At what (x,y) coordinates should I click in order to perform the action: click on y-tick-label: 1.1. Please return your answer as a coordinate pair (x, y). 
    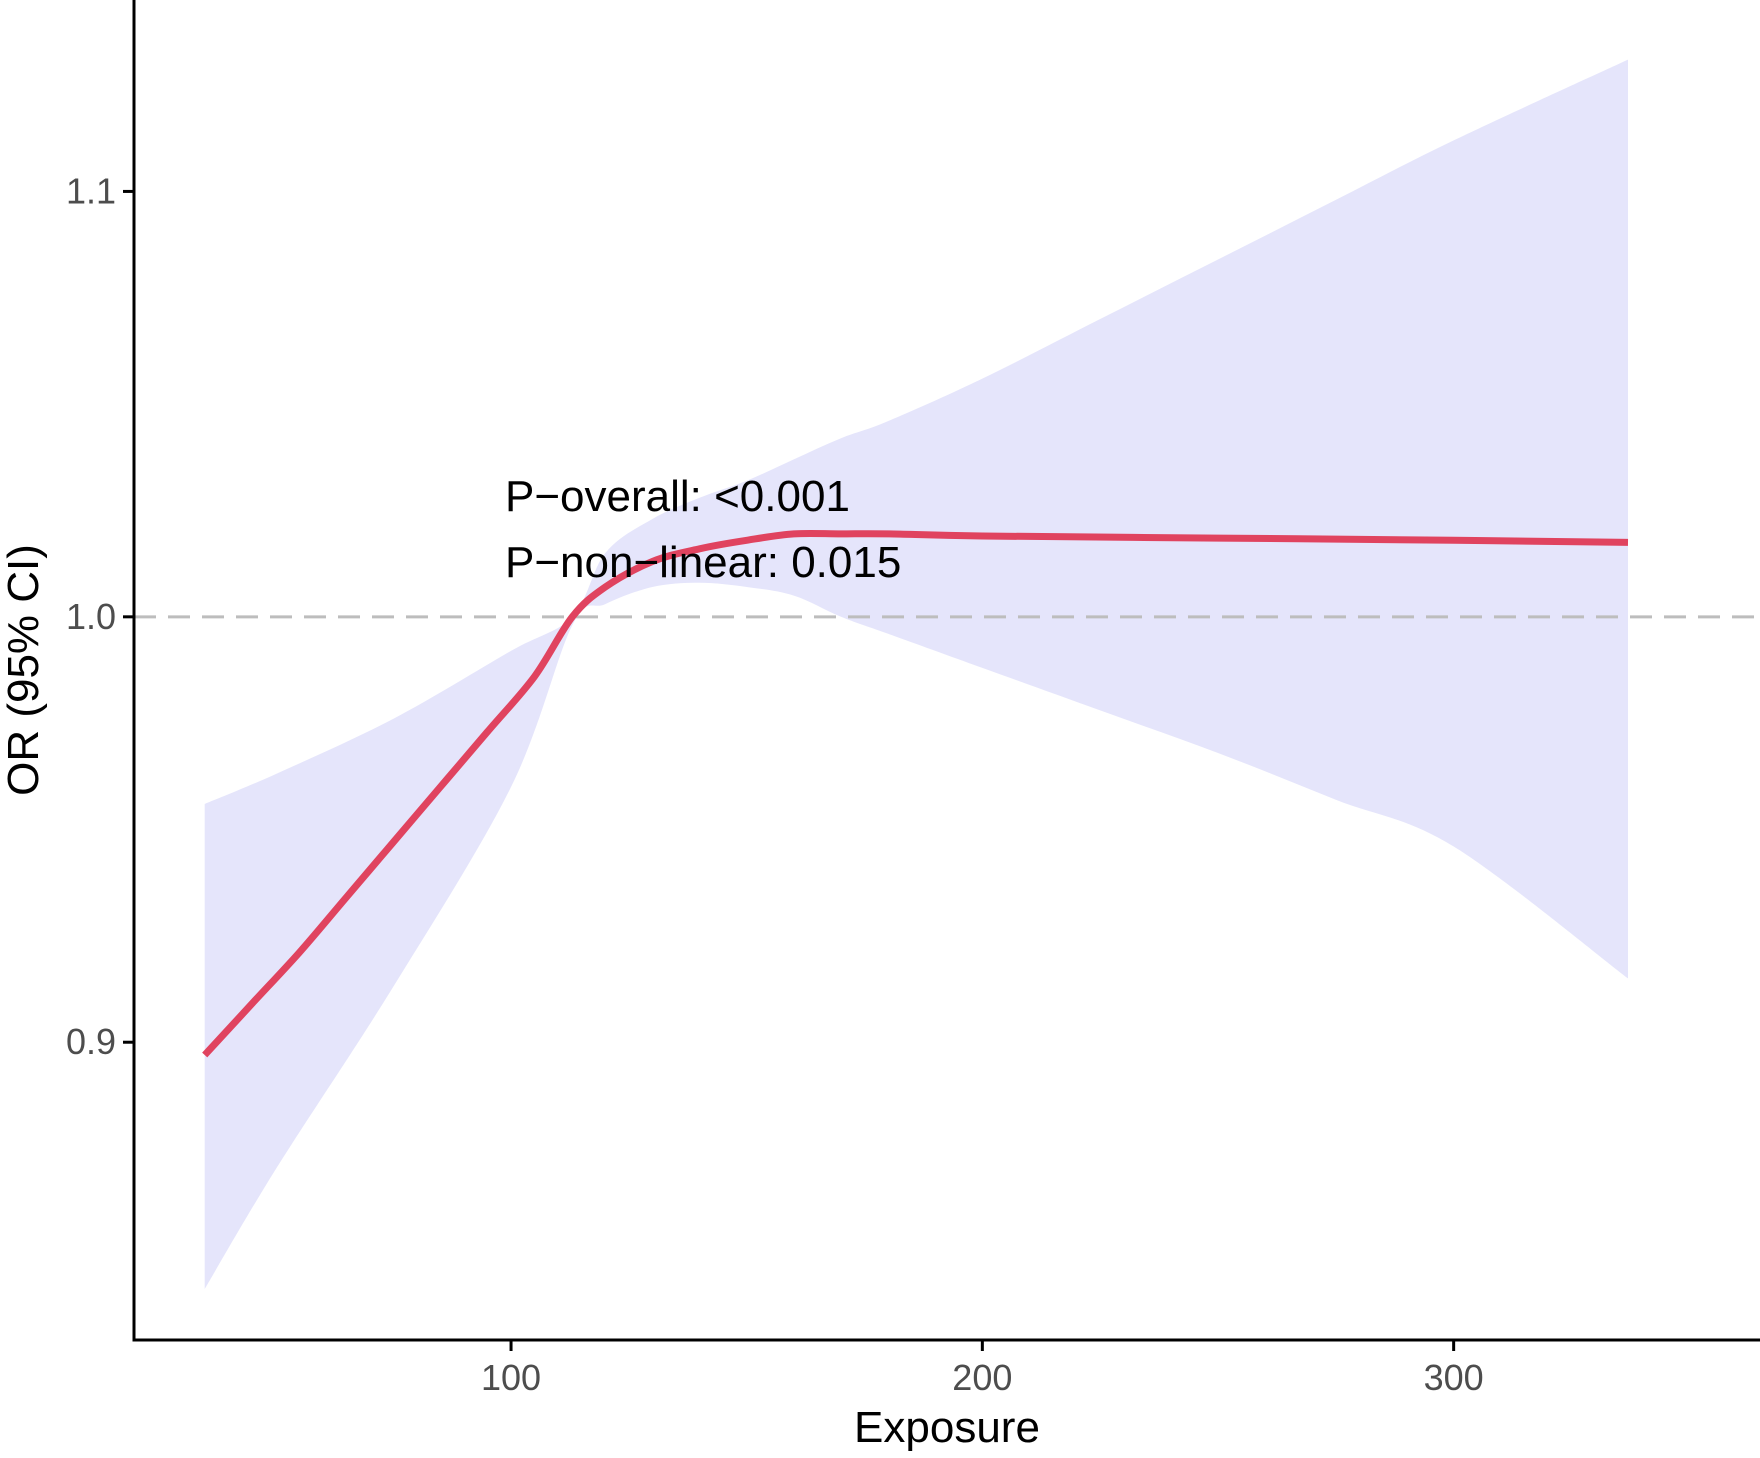
    Looking at the image, I should click on (91, 190).